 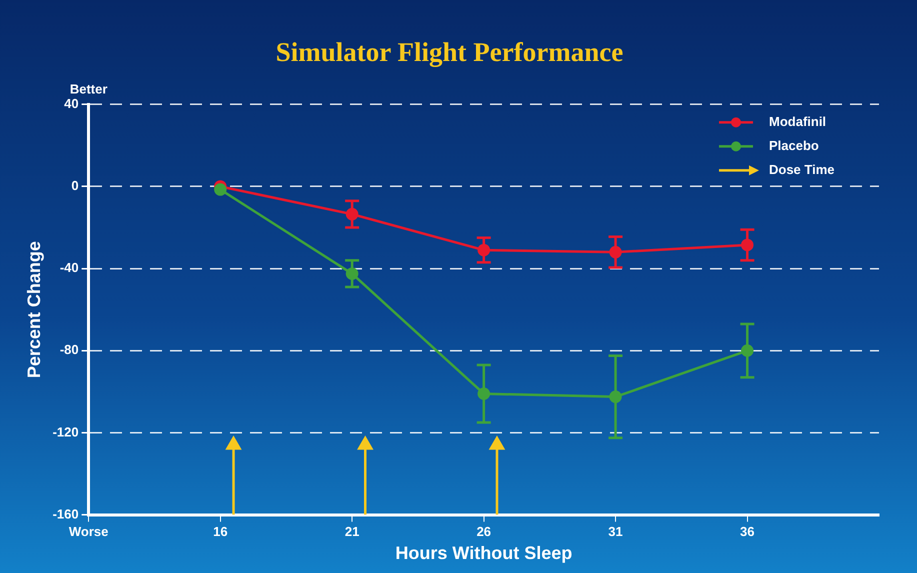 What do you see at coordinates (484, 532) in the screenshot?
I see `x-tick-label: 26` at bounding box center [484, 532].